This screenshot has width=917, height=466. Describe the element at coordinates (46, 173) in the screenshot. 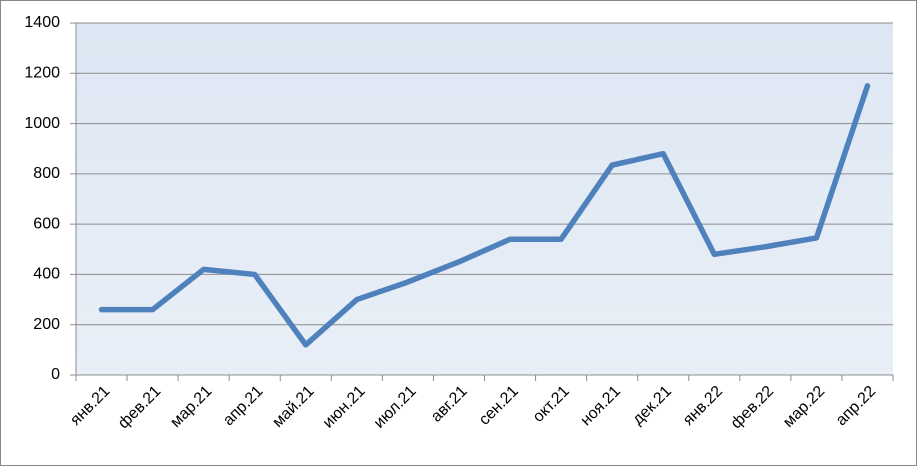

I see `y-tick-label: 800` at that location.